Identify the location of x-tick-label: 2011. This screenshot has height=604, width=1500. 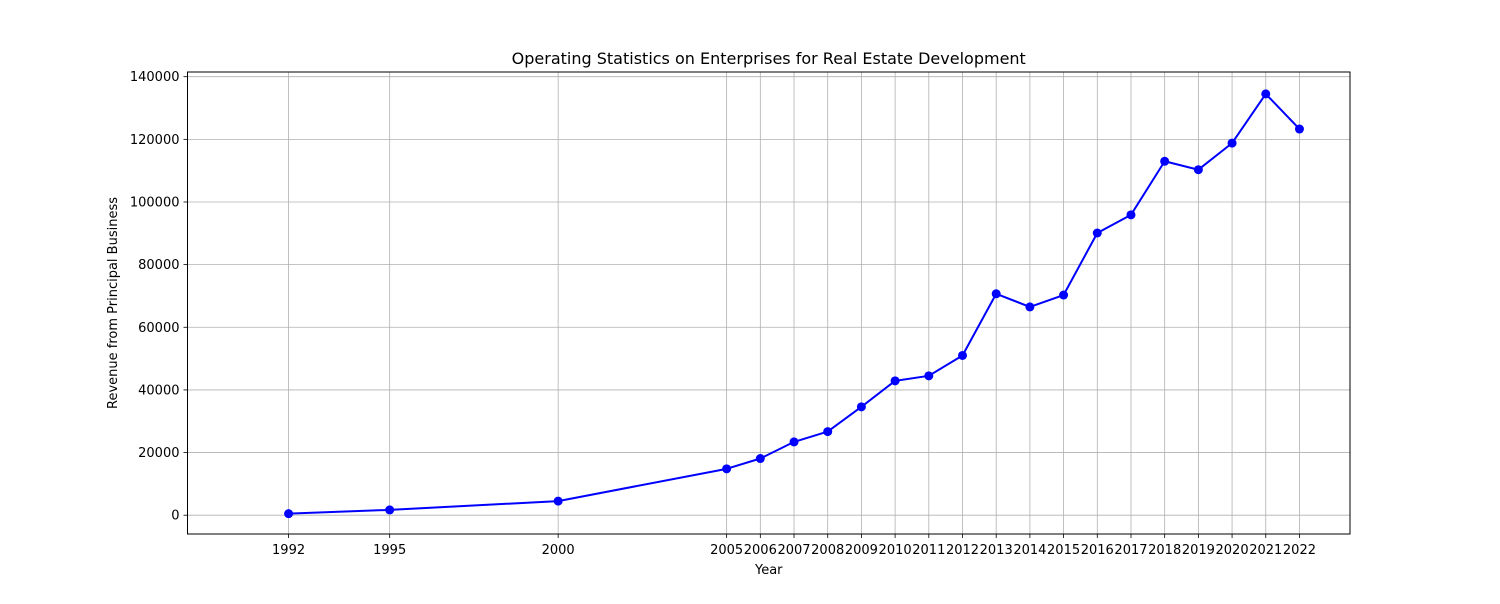
(928, 550).